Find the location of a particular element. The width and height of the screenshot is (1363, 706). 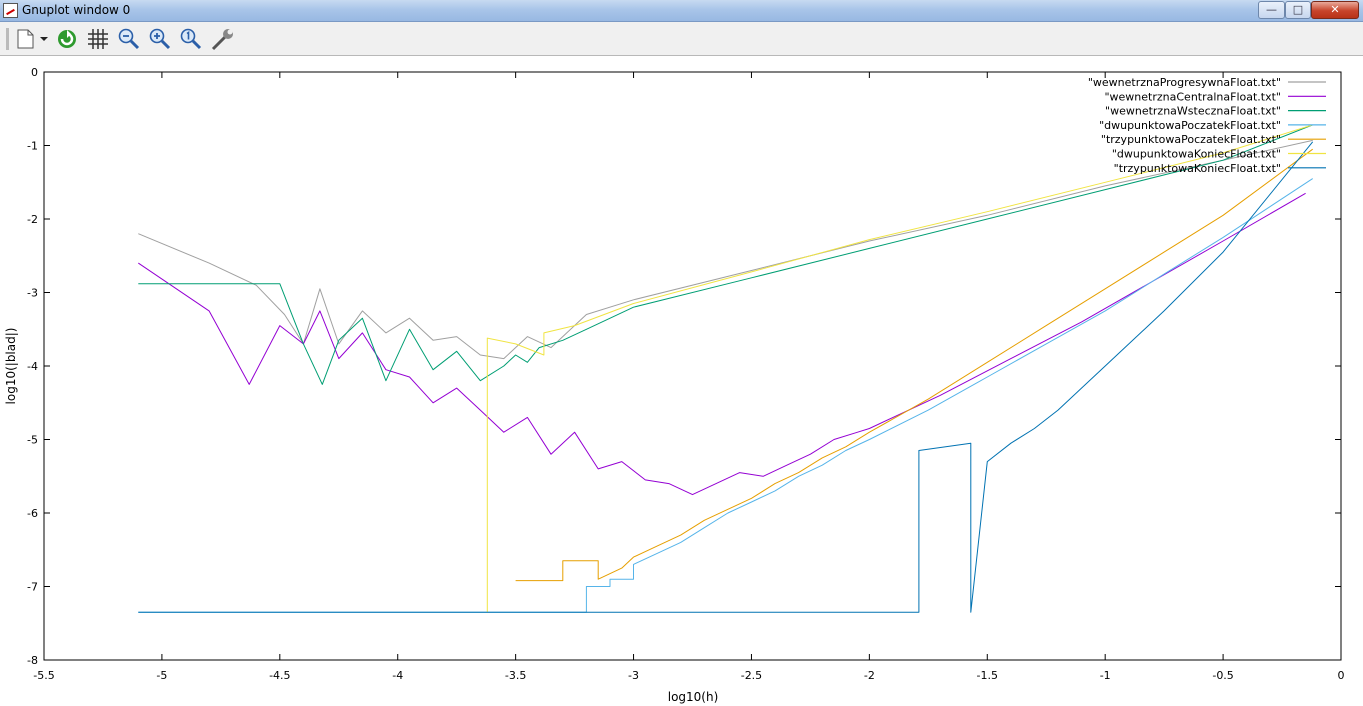

y-tick-label: -1 is located at coordinates (32, 146).